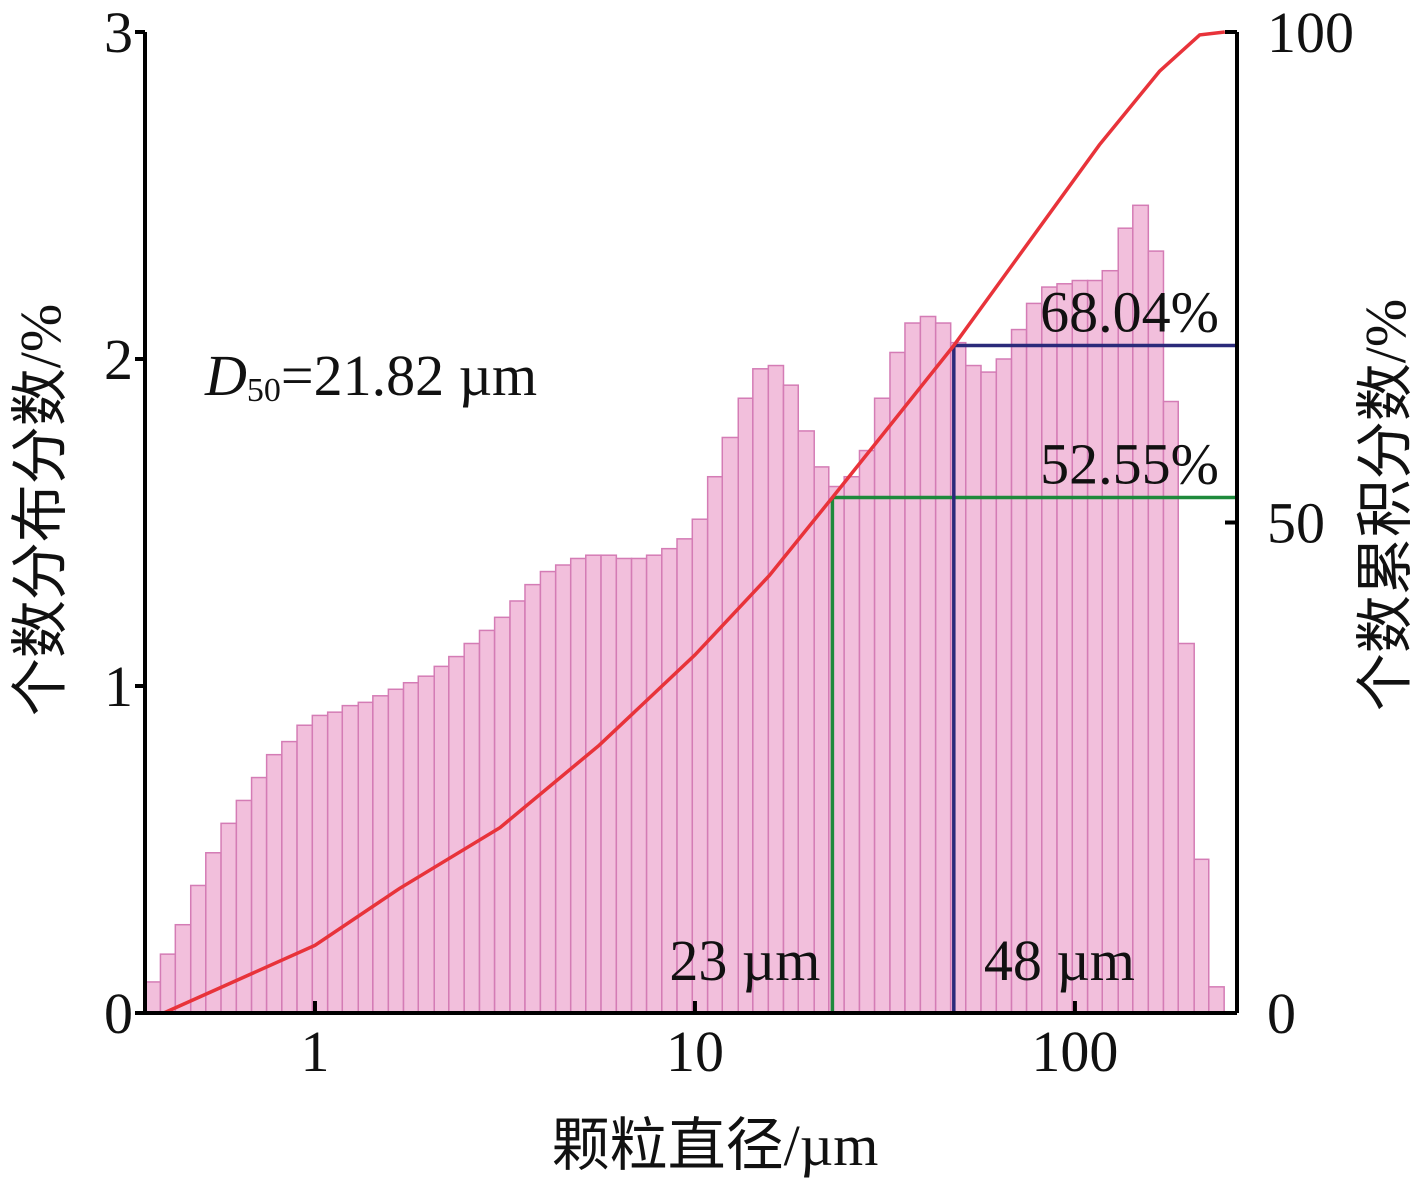 This screenshot has height=1181, width=1417. I want to click on reference-size-label: 48 µm, so click(1059, 960).